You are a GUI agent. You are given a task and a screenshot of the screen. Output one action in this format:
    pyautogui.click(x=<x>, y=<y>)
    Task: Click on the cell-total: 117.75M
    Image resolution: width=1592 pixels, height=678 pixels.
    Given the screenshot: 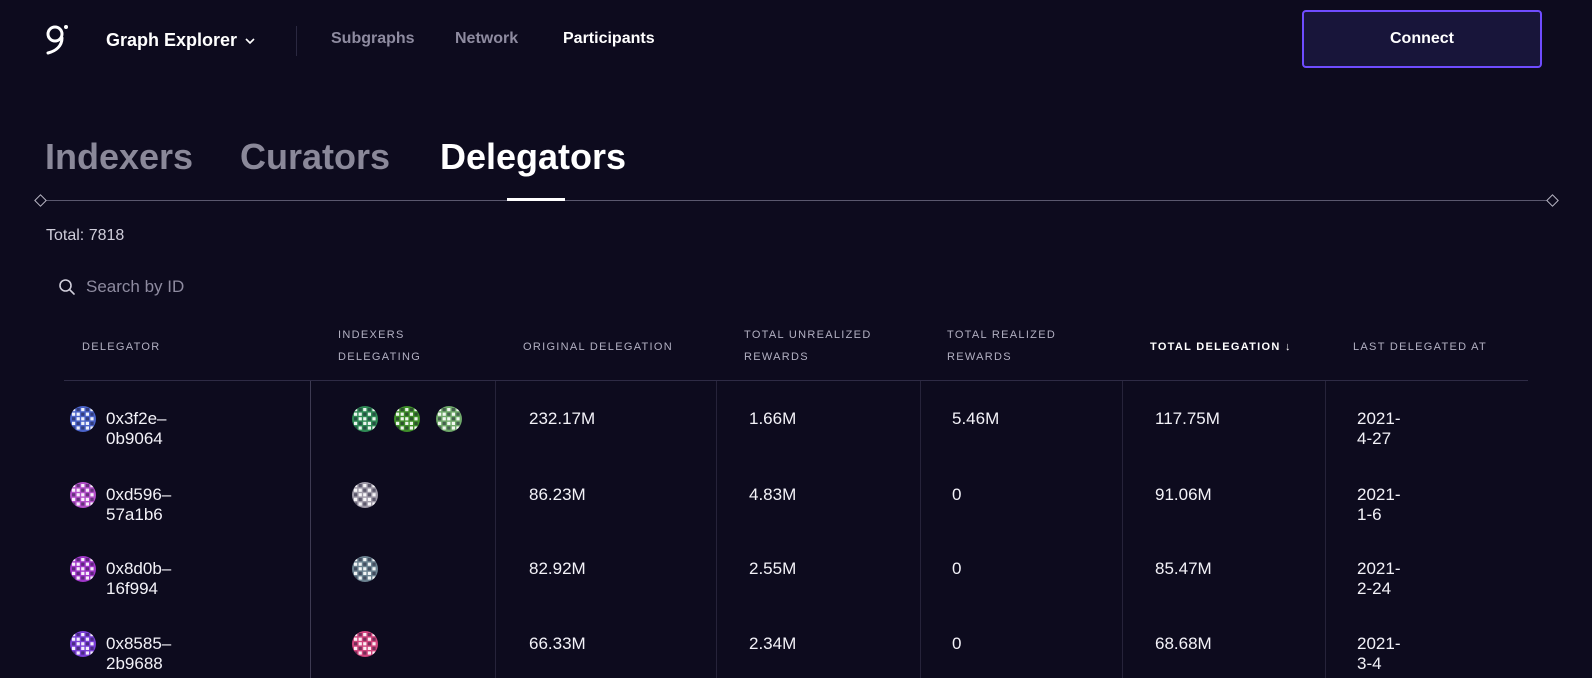 What is the action you would take?
    pyautogui.click(x=1187, y=418)
    